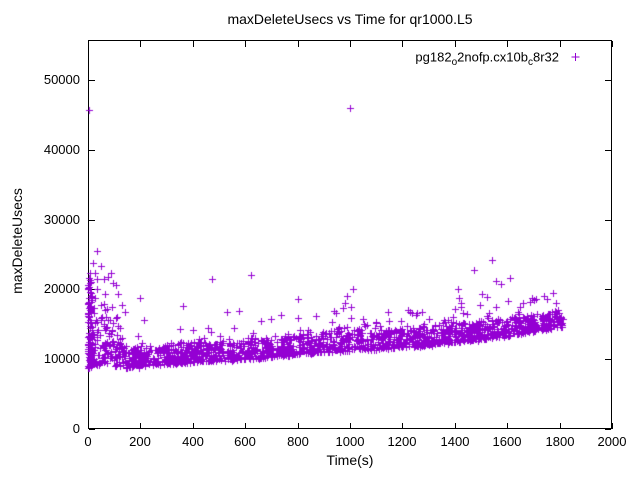 Image resolution: width=640 pixels, height=480 pixels. I want to click on legend: pg182o2nofp.cx10bc8r32, so click(497, 59).